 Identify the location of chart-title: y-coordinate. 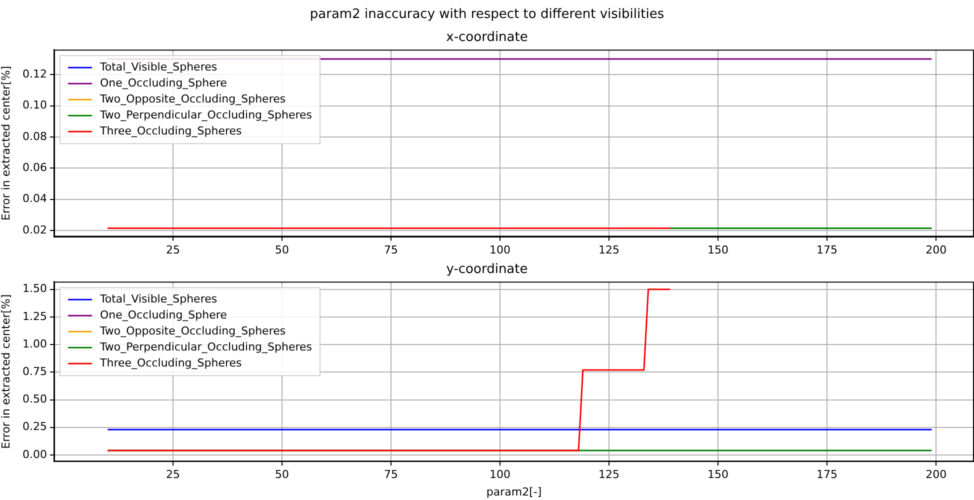
(487, 270).